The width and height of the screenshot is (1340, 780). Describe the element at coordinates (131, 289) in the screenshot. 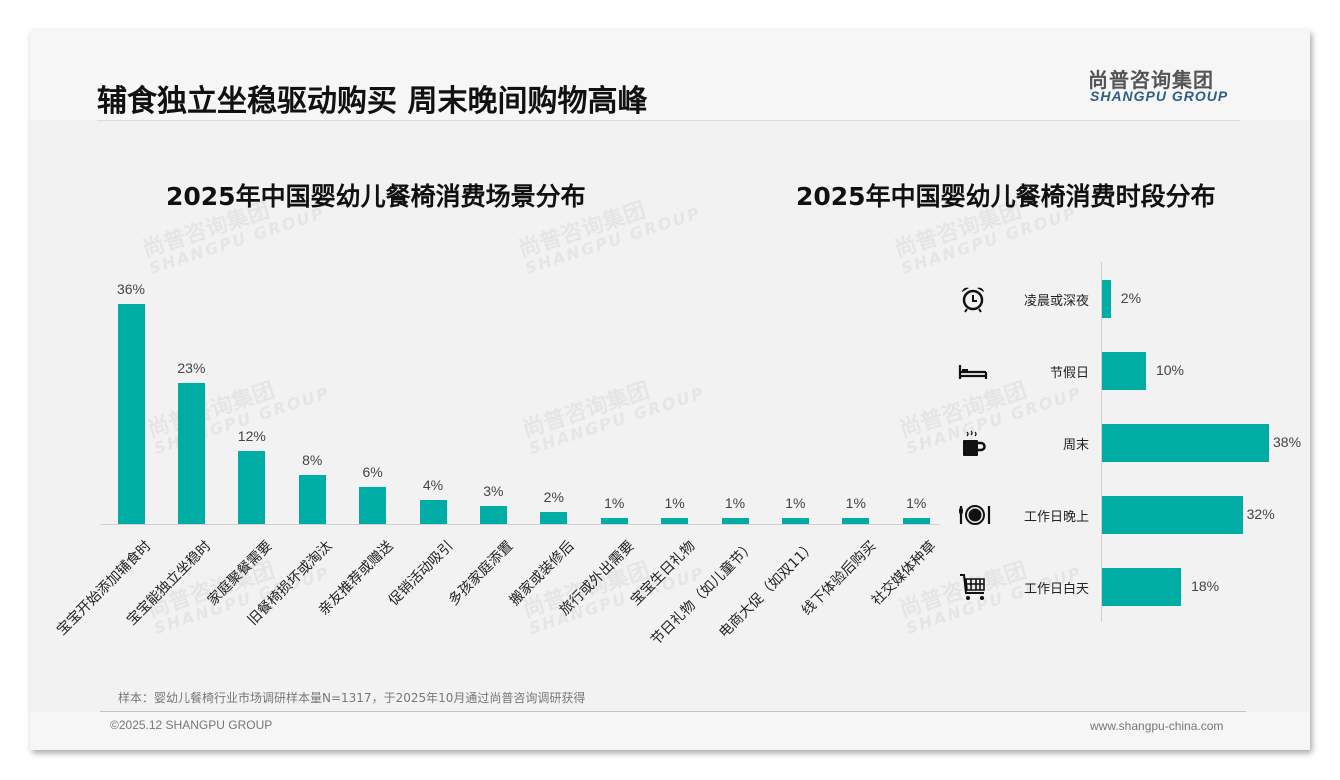

I see `data-label: 36%` at that location.